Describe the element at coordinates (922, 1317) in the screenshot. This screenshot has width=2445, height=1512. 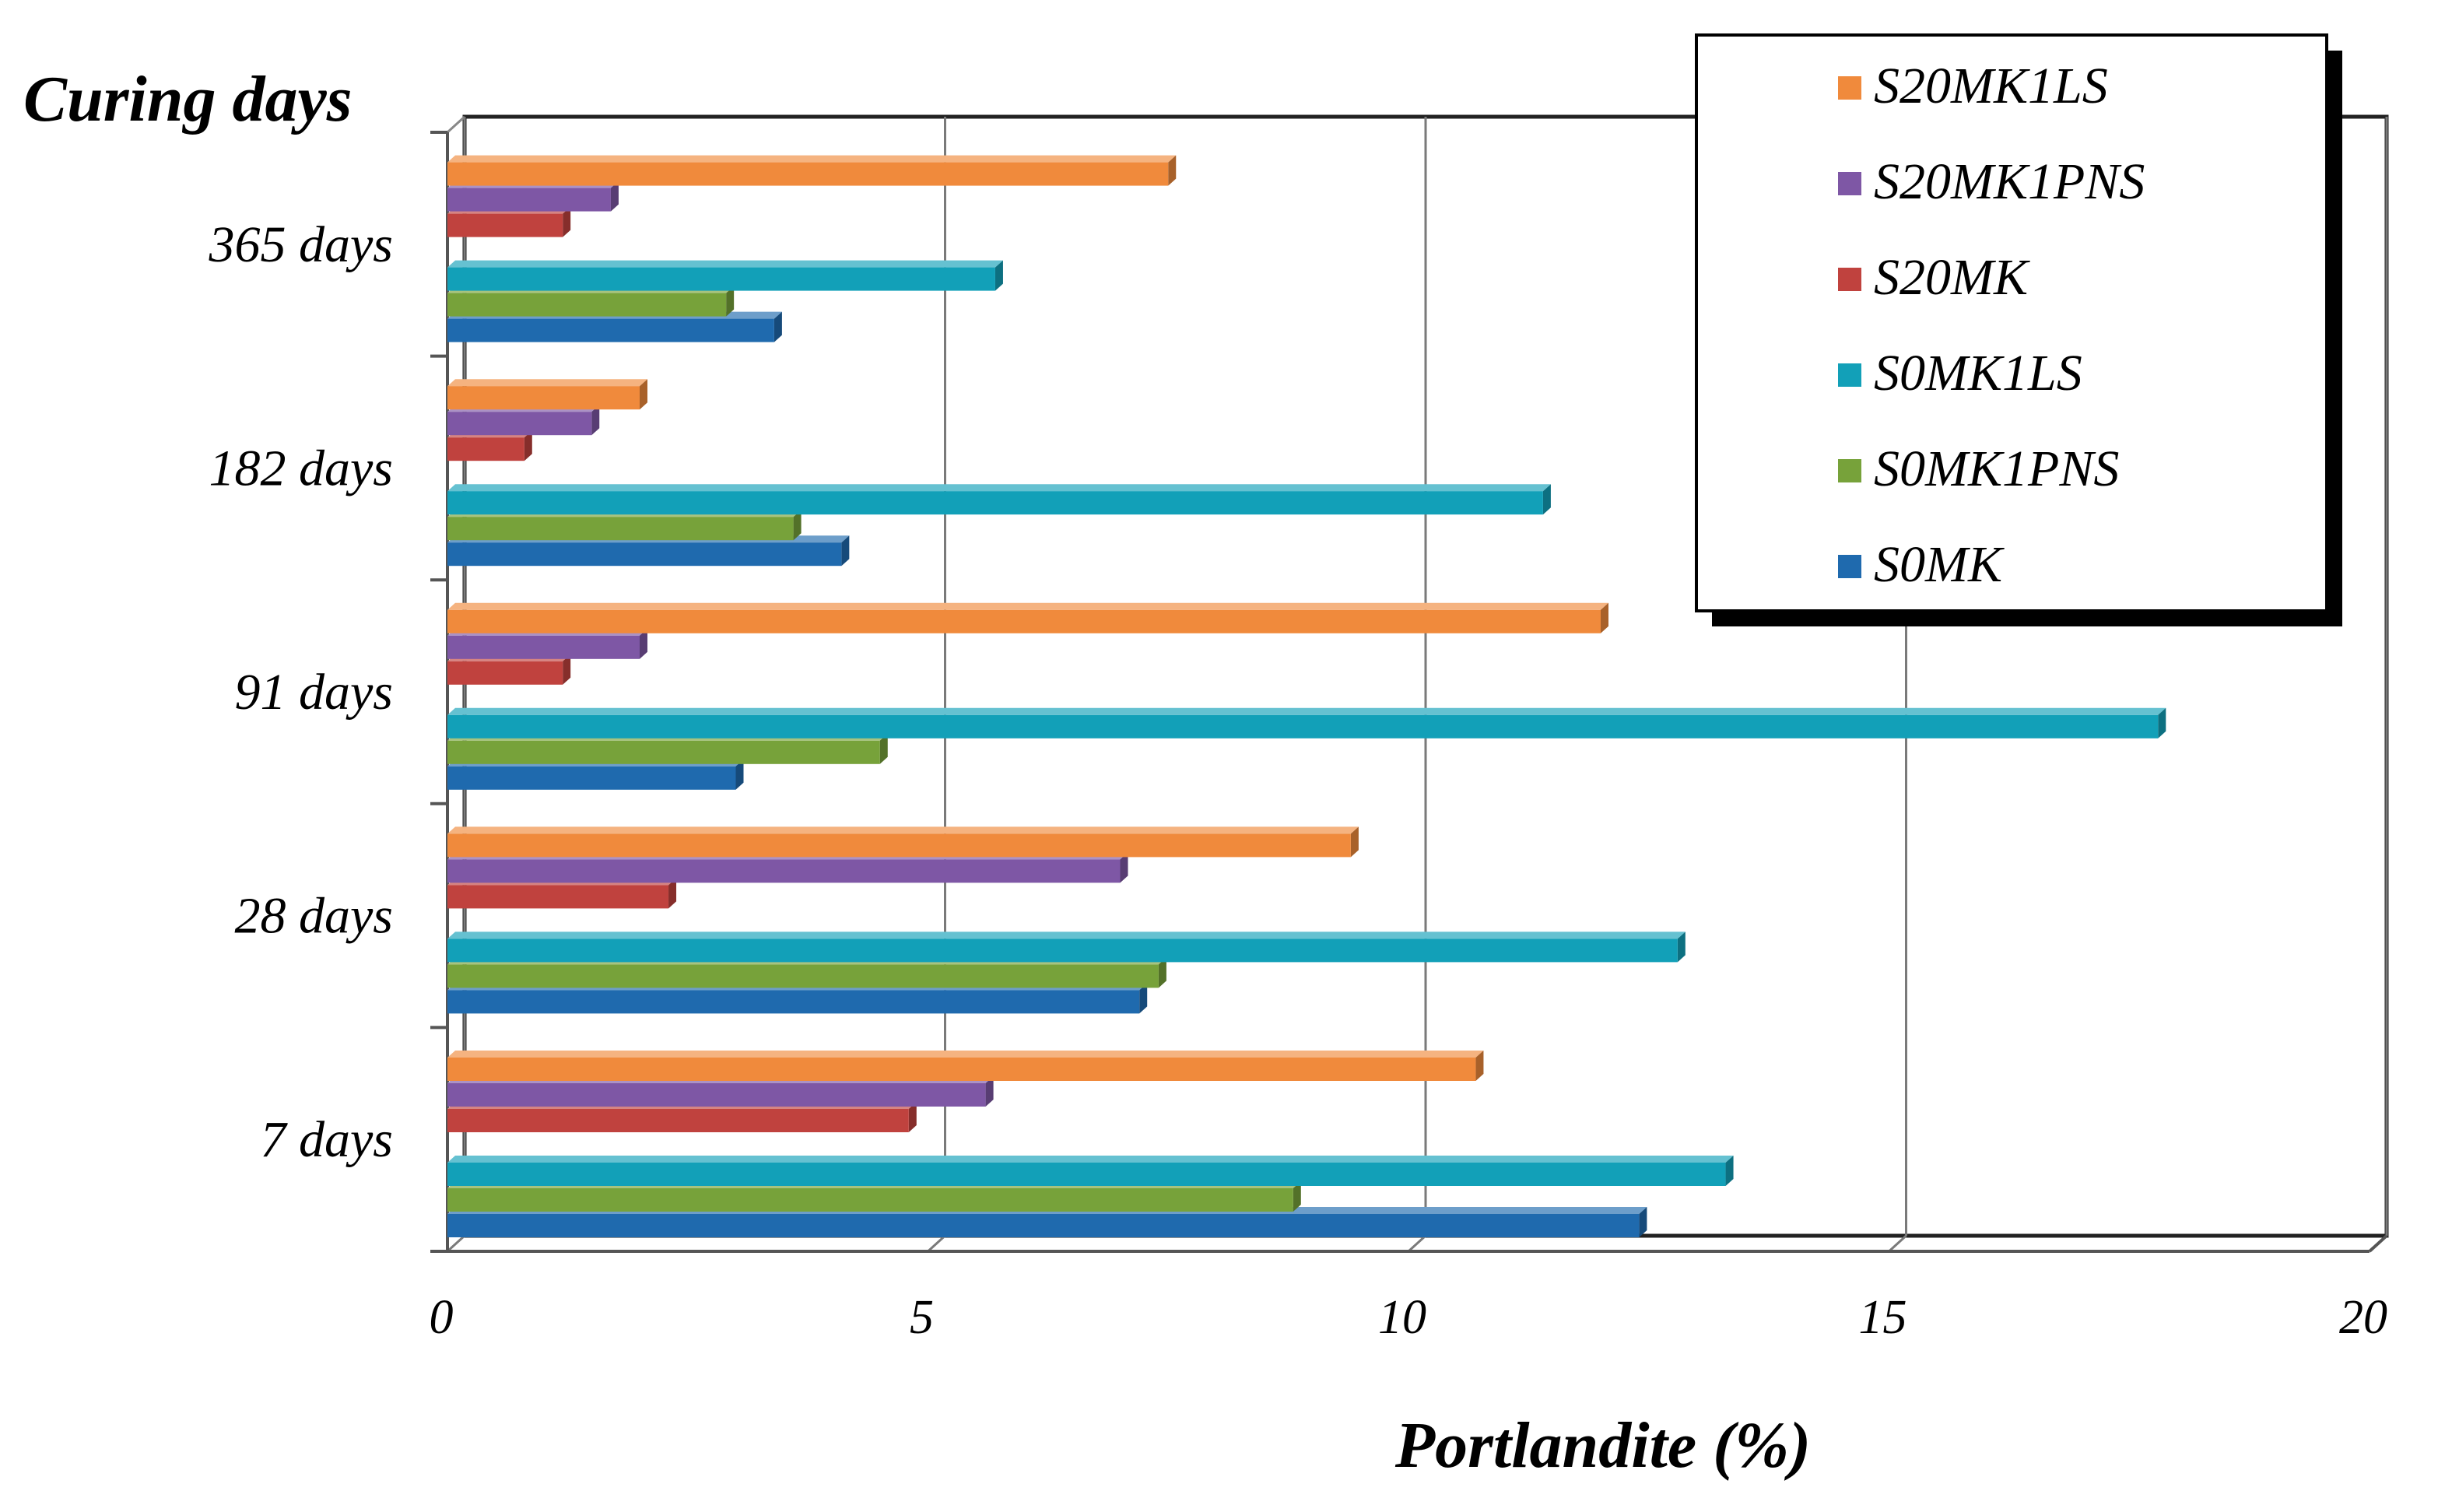
I see `x-tick-label: 5` at that location.